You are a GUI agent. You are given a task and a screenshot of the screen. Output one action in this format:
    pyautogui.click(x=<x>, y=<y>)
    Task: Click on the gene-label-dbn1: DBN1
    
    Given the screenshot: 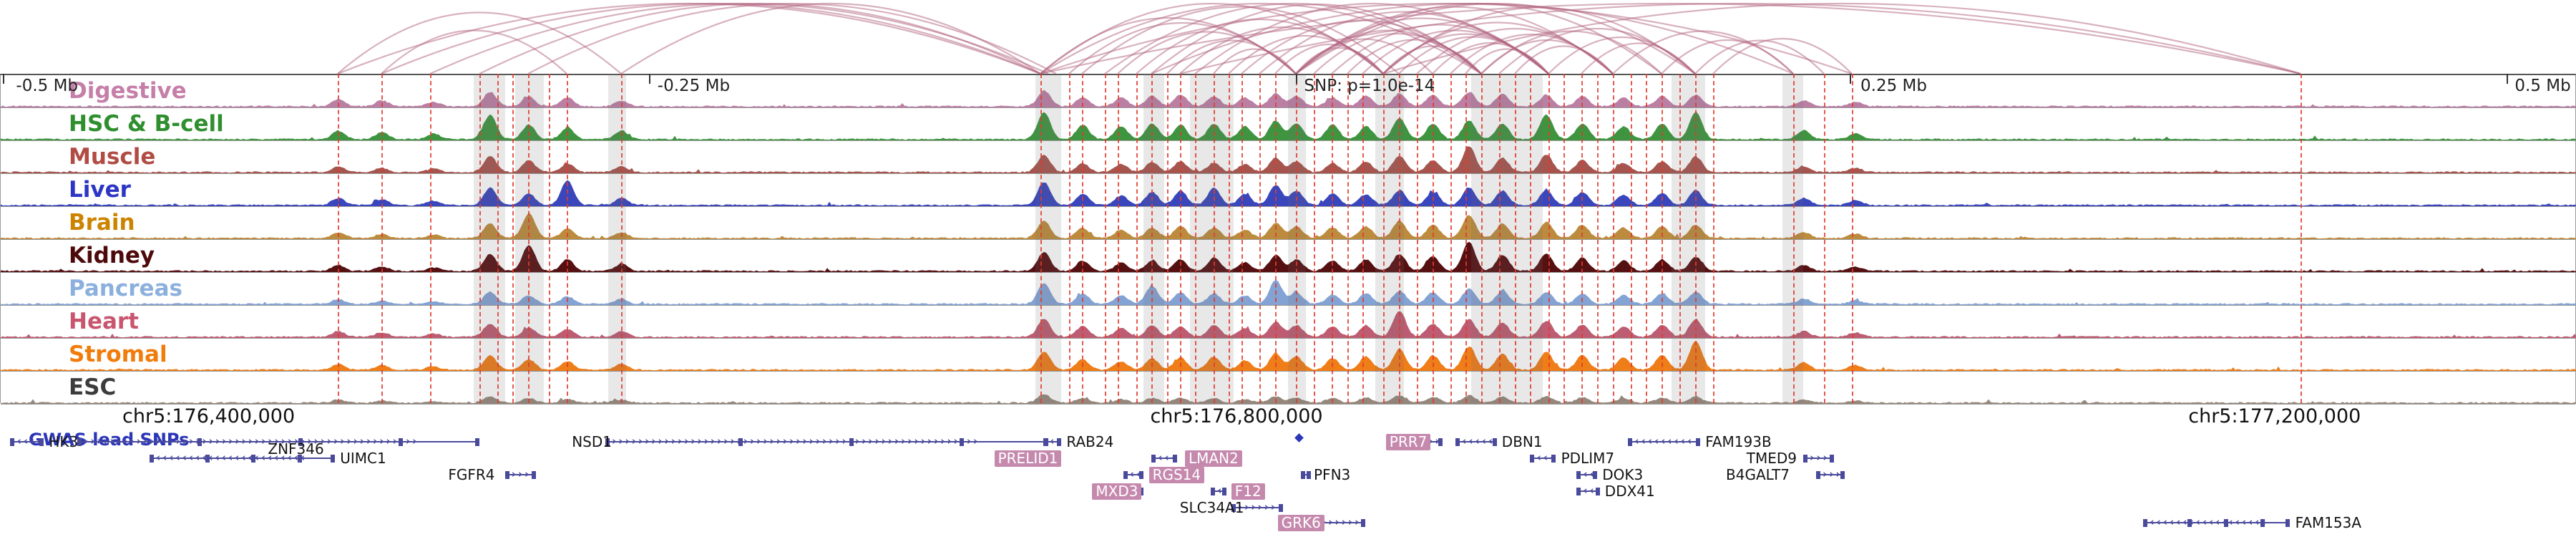 What is the action you would take?
    pyautogui.click(x=1522, y=441)
    